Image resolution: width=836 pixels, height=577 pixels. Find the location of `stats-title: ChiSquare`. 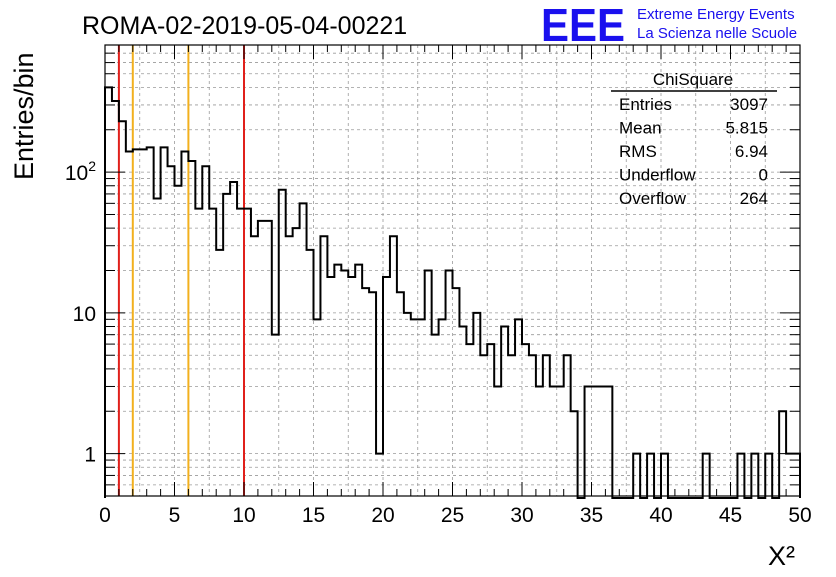

stats-title: ChiSquare is located at coordinates (693, 79).